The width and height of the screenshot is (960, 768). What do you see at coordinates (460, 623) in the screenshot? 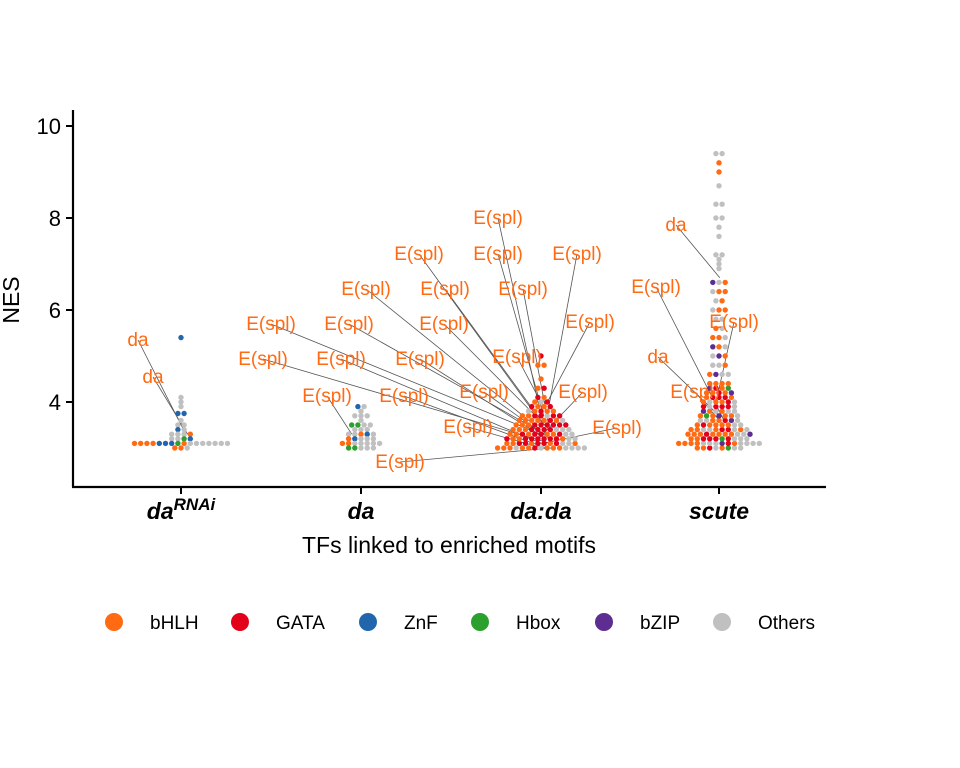
I see `legend: bHLH GATA ZnF Hbox bZIP Others` at bounding box center [460, 623].